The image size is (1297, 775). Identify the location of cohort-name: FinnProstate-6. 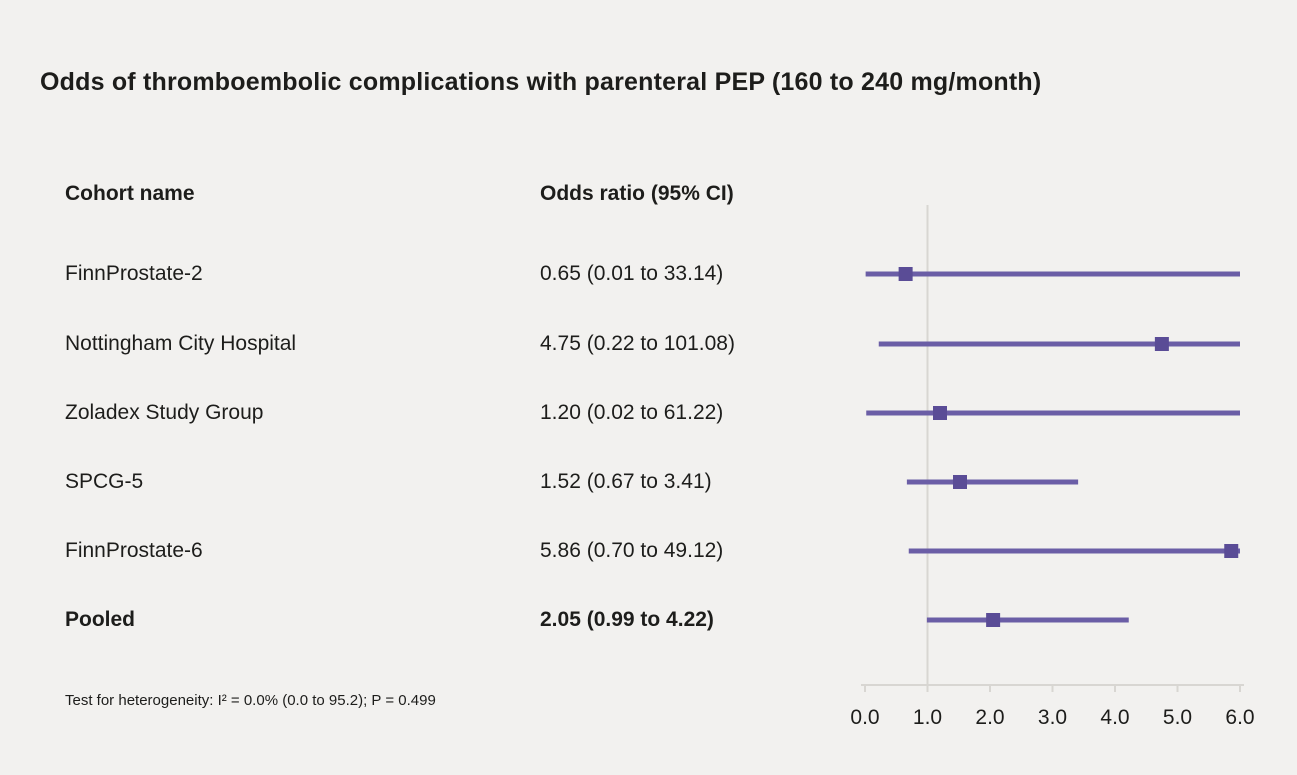
(134, 550).